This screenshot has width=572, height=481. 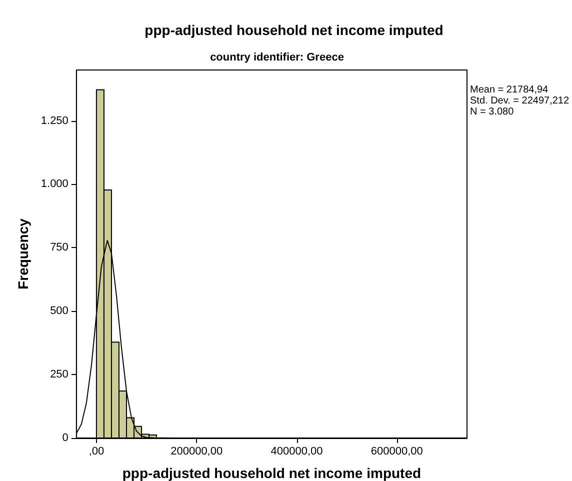 What do you see at coordinates (509, 90) in the screenshot?
I see `text: Mean = 21784,94` at bounding box center [509, 90].